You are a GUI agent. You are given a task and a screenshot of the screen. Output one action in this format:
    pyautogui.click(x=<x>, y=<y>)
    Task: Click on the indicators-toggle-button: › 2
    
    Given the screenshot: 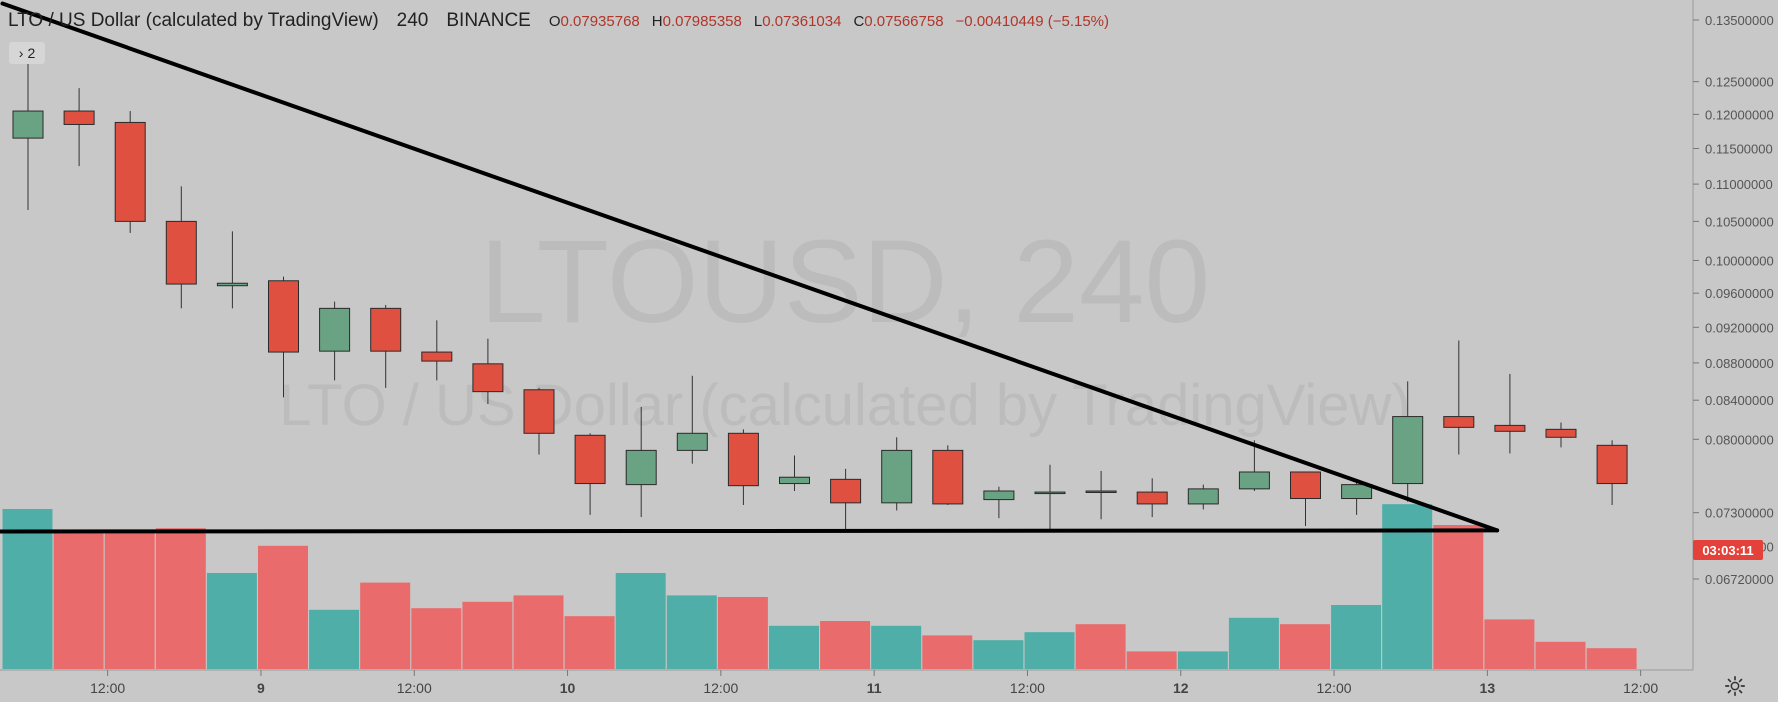 What is the action you would take?
    pyautogui.click(x=27, y=53)
    